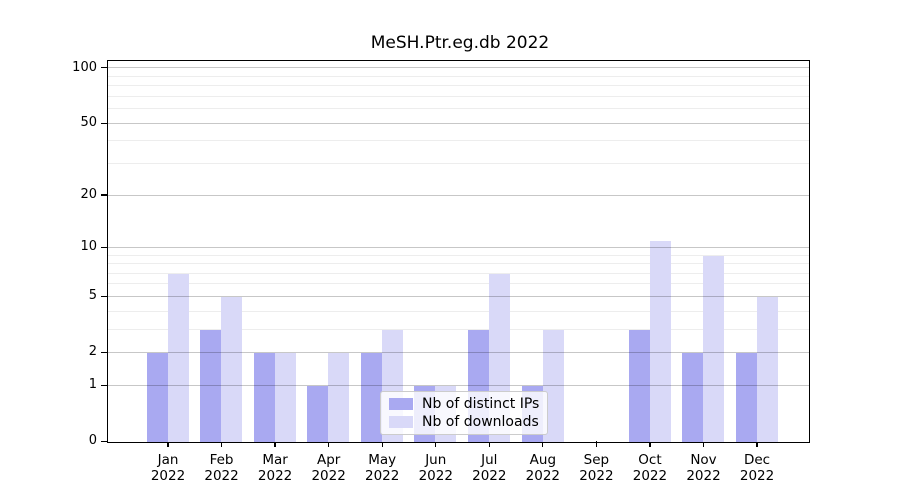 The height and width of the screenshot is (500, 900). I want to click on x-tick-label-jun: Jun 2022, so click(436, 468).